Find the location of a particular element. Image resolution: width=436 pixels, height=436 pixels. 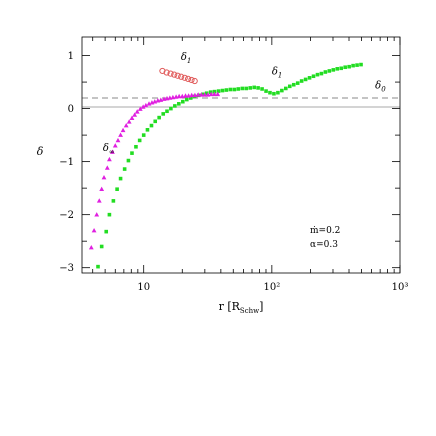

x-axis-label: r [RSchw] is located at coordinates (241, 307).